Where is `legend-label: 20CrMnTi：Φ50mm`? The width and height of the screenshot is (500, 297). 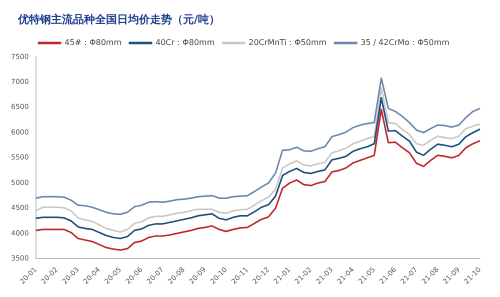
legend-label: 20CrMnTi：Φ50mm is located at coordinates (287, 43).